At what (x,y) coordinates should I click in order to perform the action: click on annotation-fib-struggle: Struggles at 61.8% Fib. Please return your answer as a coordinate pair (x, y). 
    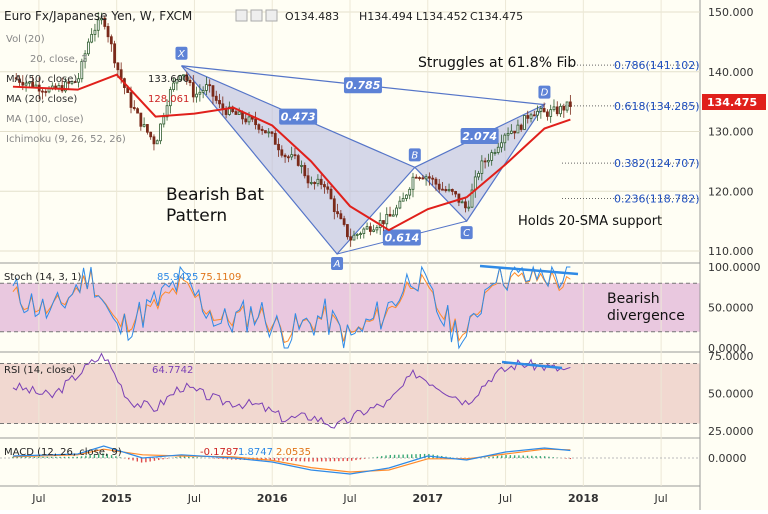
    Looking at the image, I should click on (497, 63).